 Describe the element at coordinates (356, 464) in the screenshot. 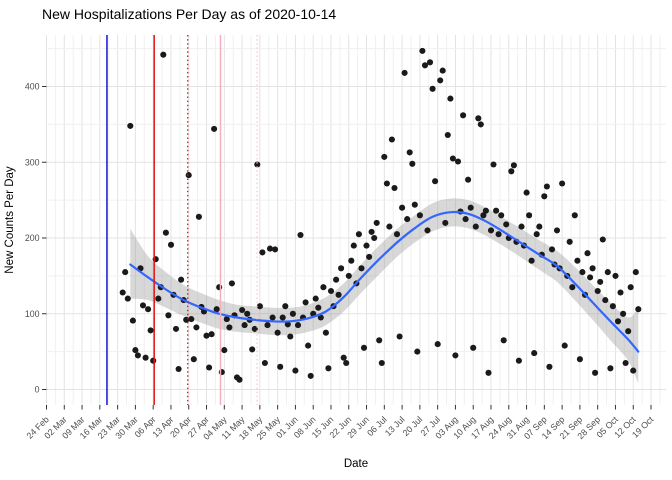

I see `x-axis-title: Date` at that location.